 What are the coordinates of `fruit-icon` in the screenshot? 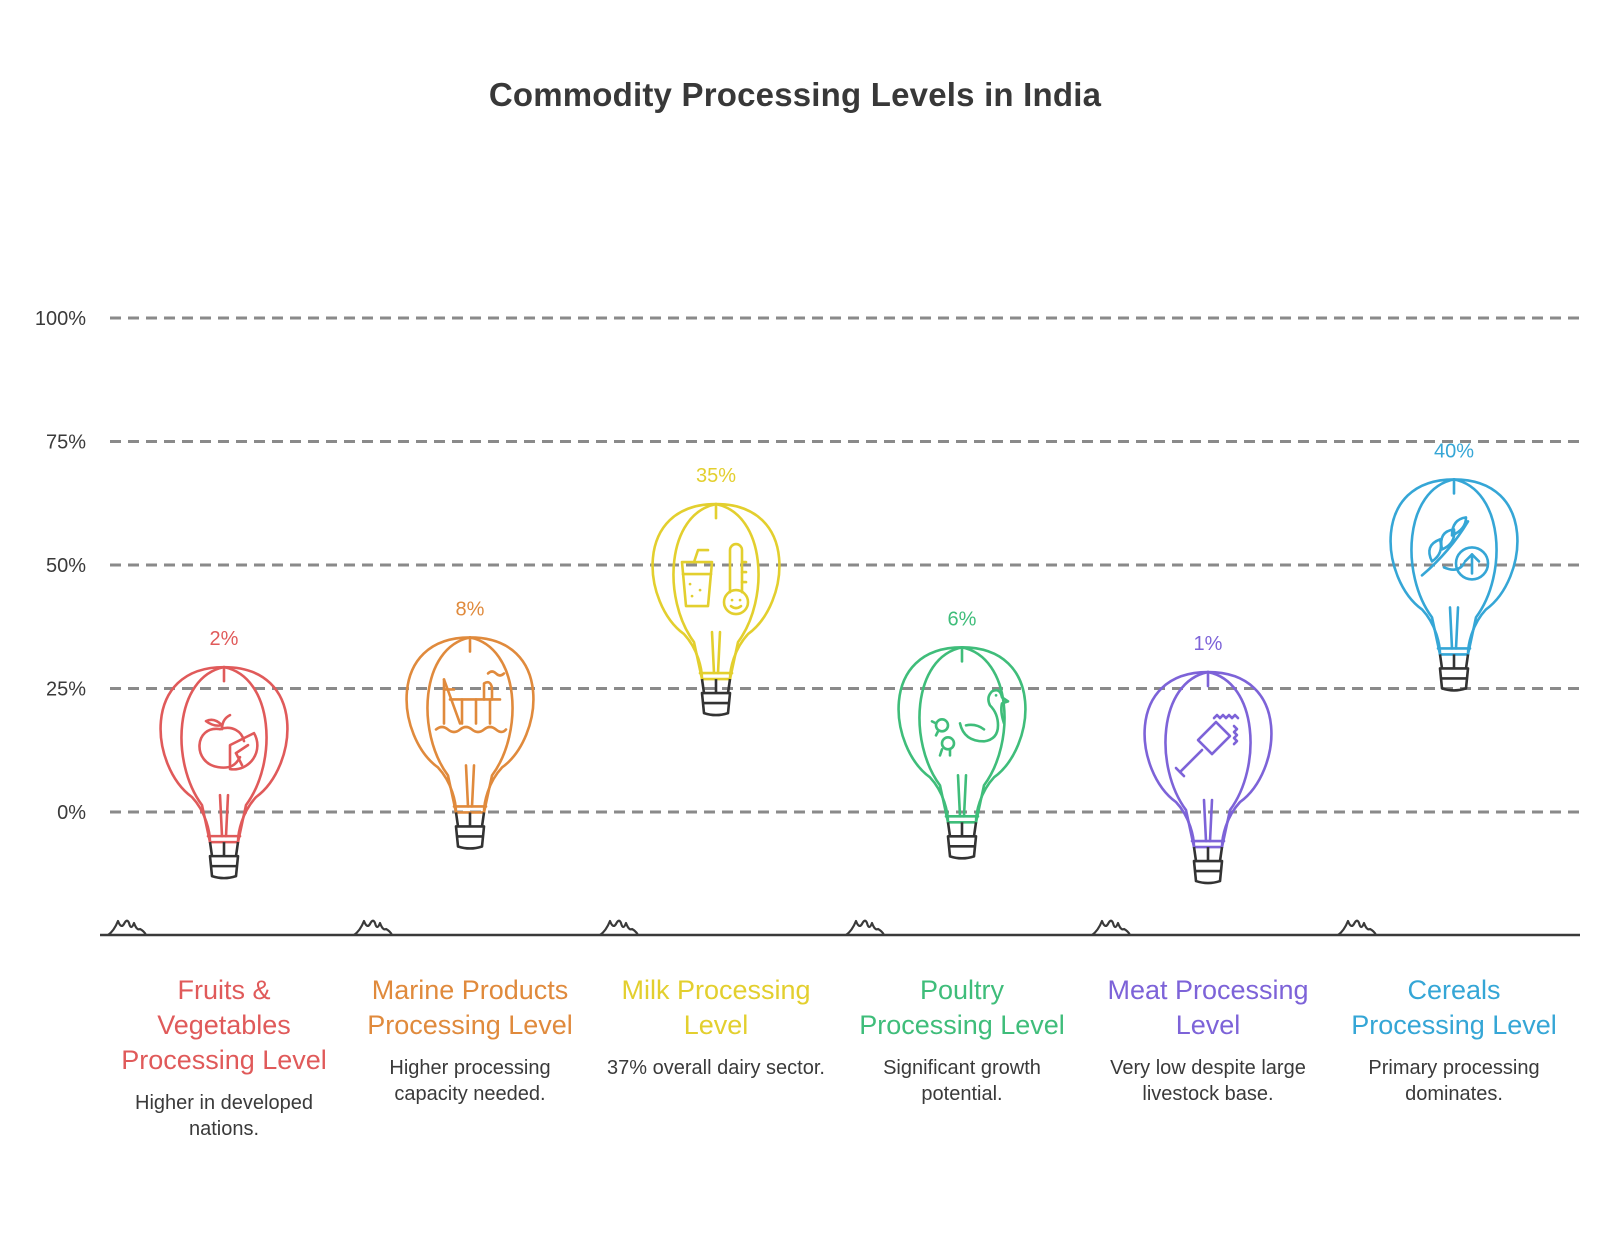 It's located at (228, 742).